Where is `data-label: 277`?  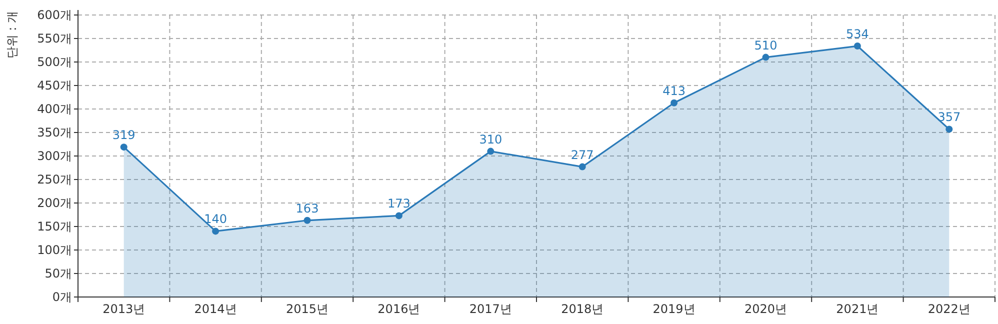 data-label: 277 is located at coordinates (582, 155).